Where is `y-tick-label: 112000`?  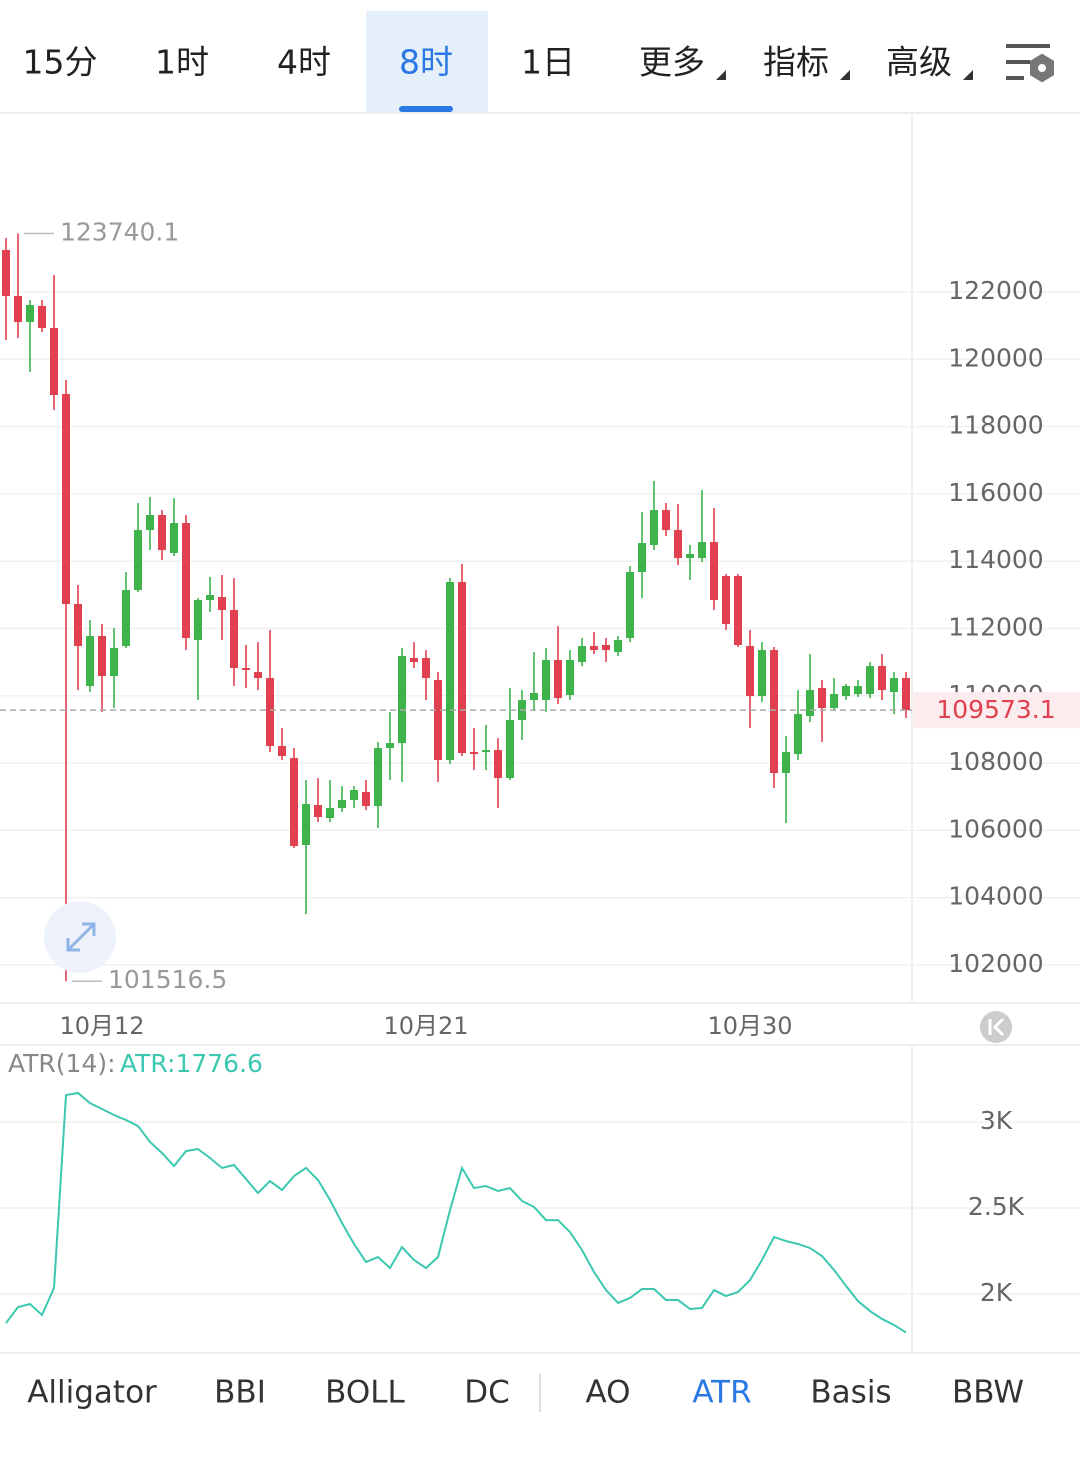 y-tick-label: 112000 is located at coordinates (995, 626).